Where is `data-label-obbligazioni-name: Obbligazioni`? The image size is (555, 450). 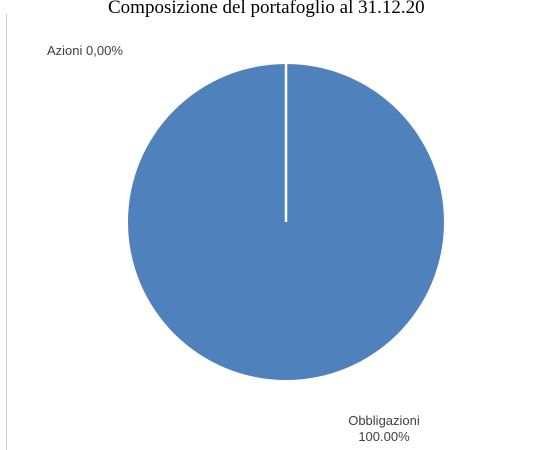
data-label-obbligazioni-name: Obbligazioni is located at coordinates (384, 421).